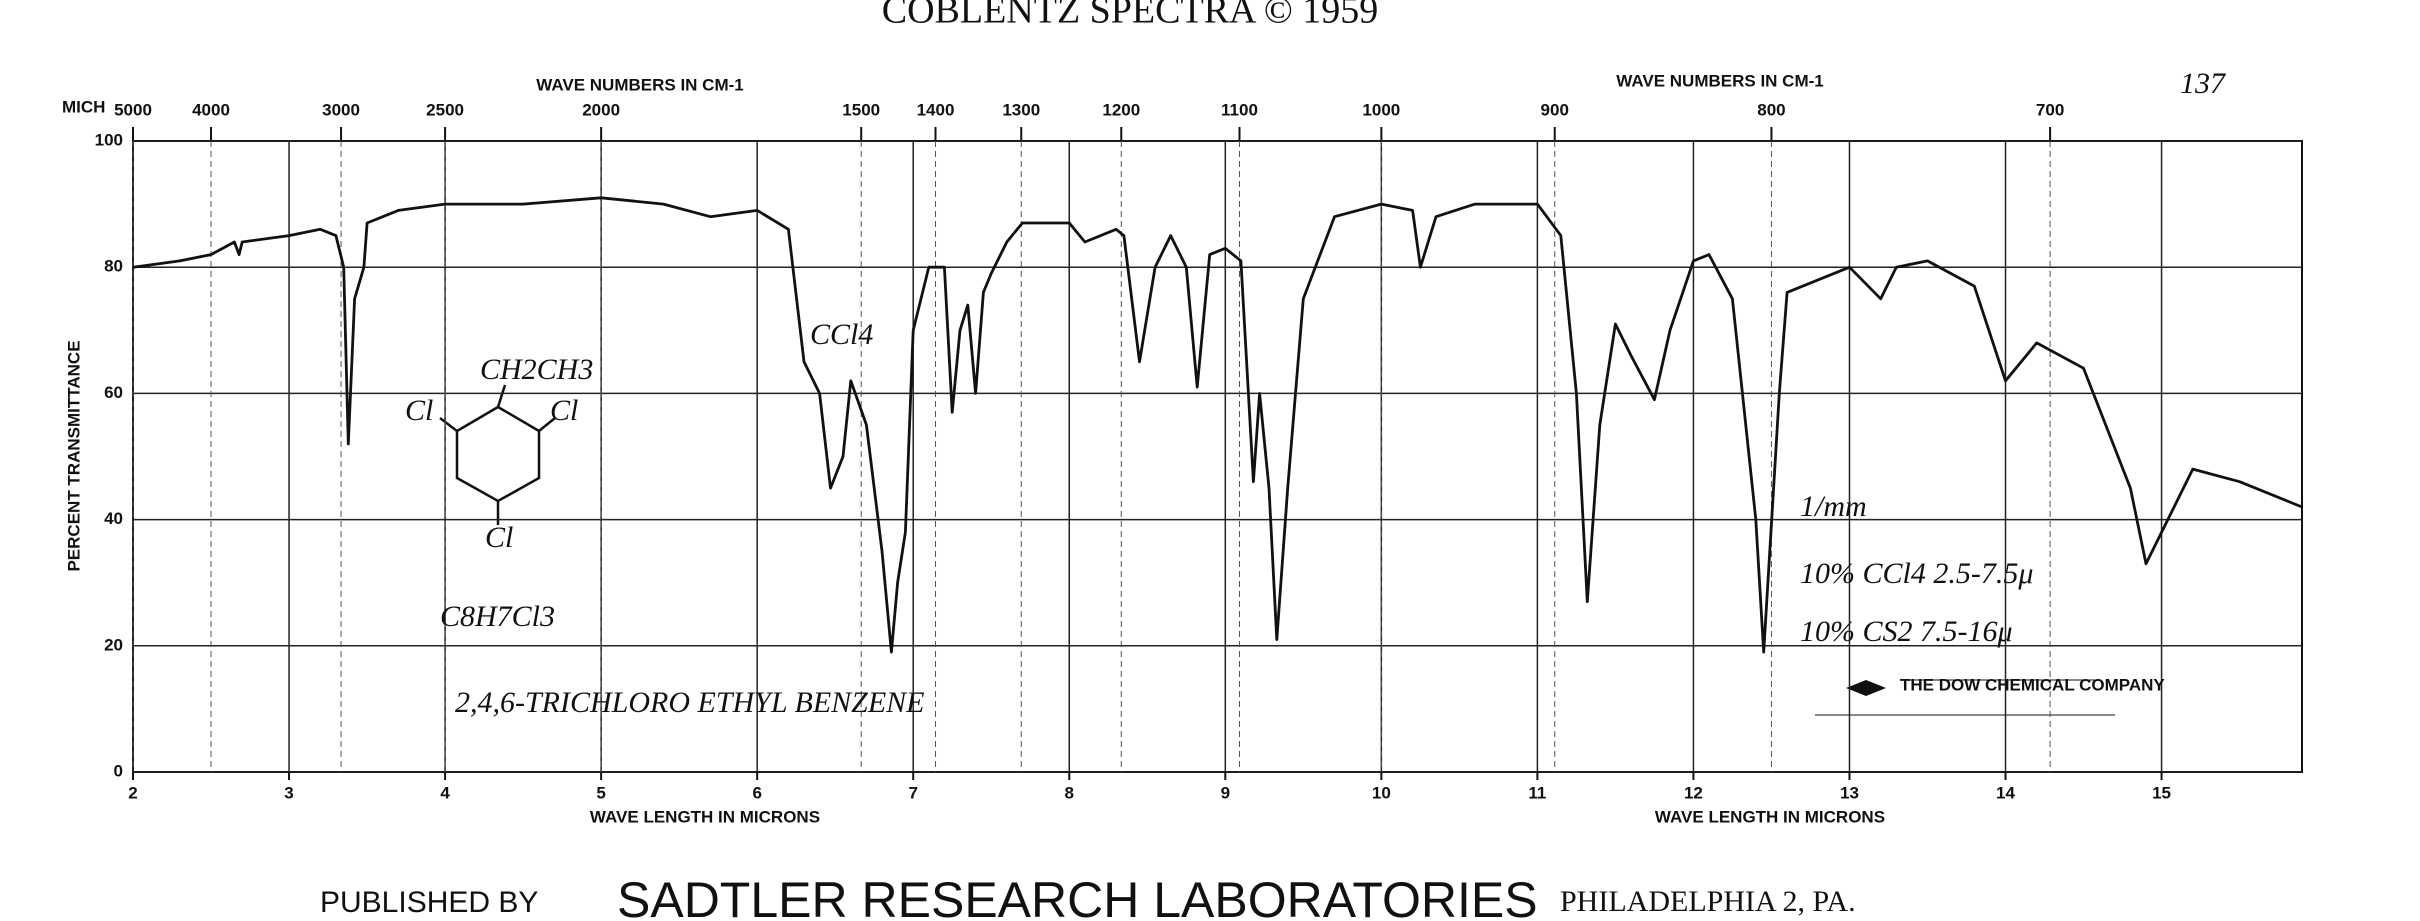 Image resolution: width=2420 pixels, height=921 pixels. What do you see at coordinates (1121, 109) in the screenshot?
I see `x2-tick-label: 1200` at bounding box center [1121, 109].